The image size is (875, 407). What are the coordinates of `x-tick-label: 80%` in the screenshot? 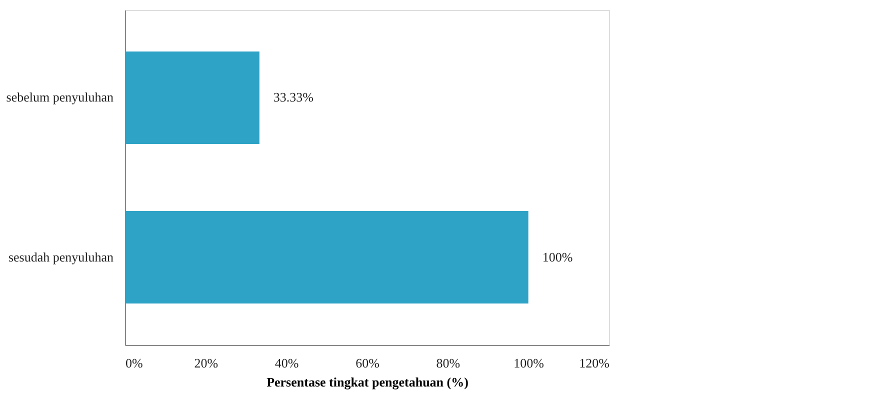 It's located at (448, 363).